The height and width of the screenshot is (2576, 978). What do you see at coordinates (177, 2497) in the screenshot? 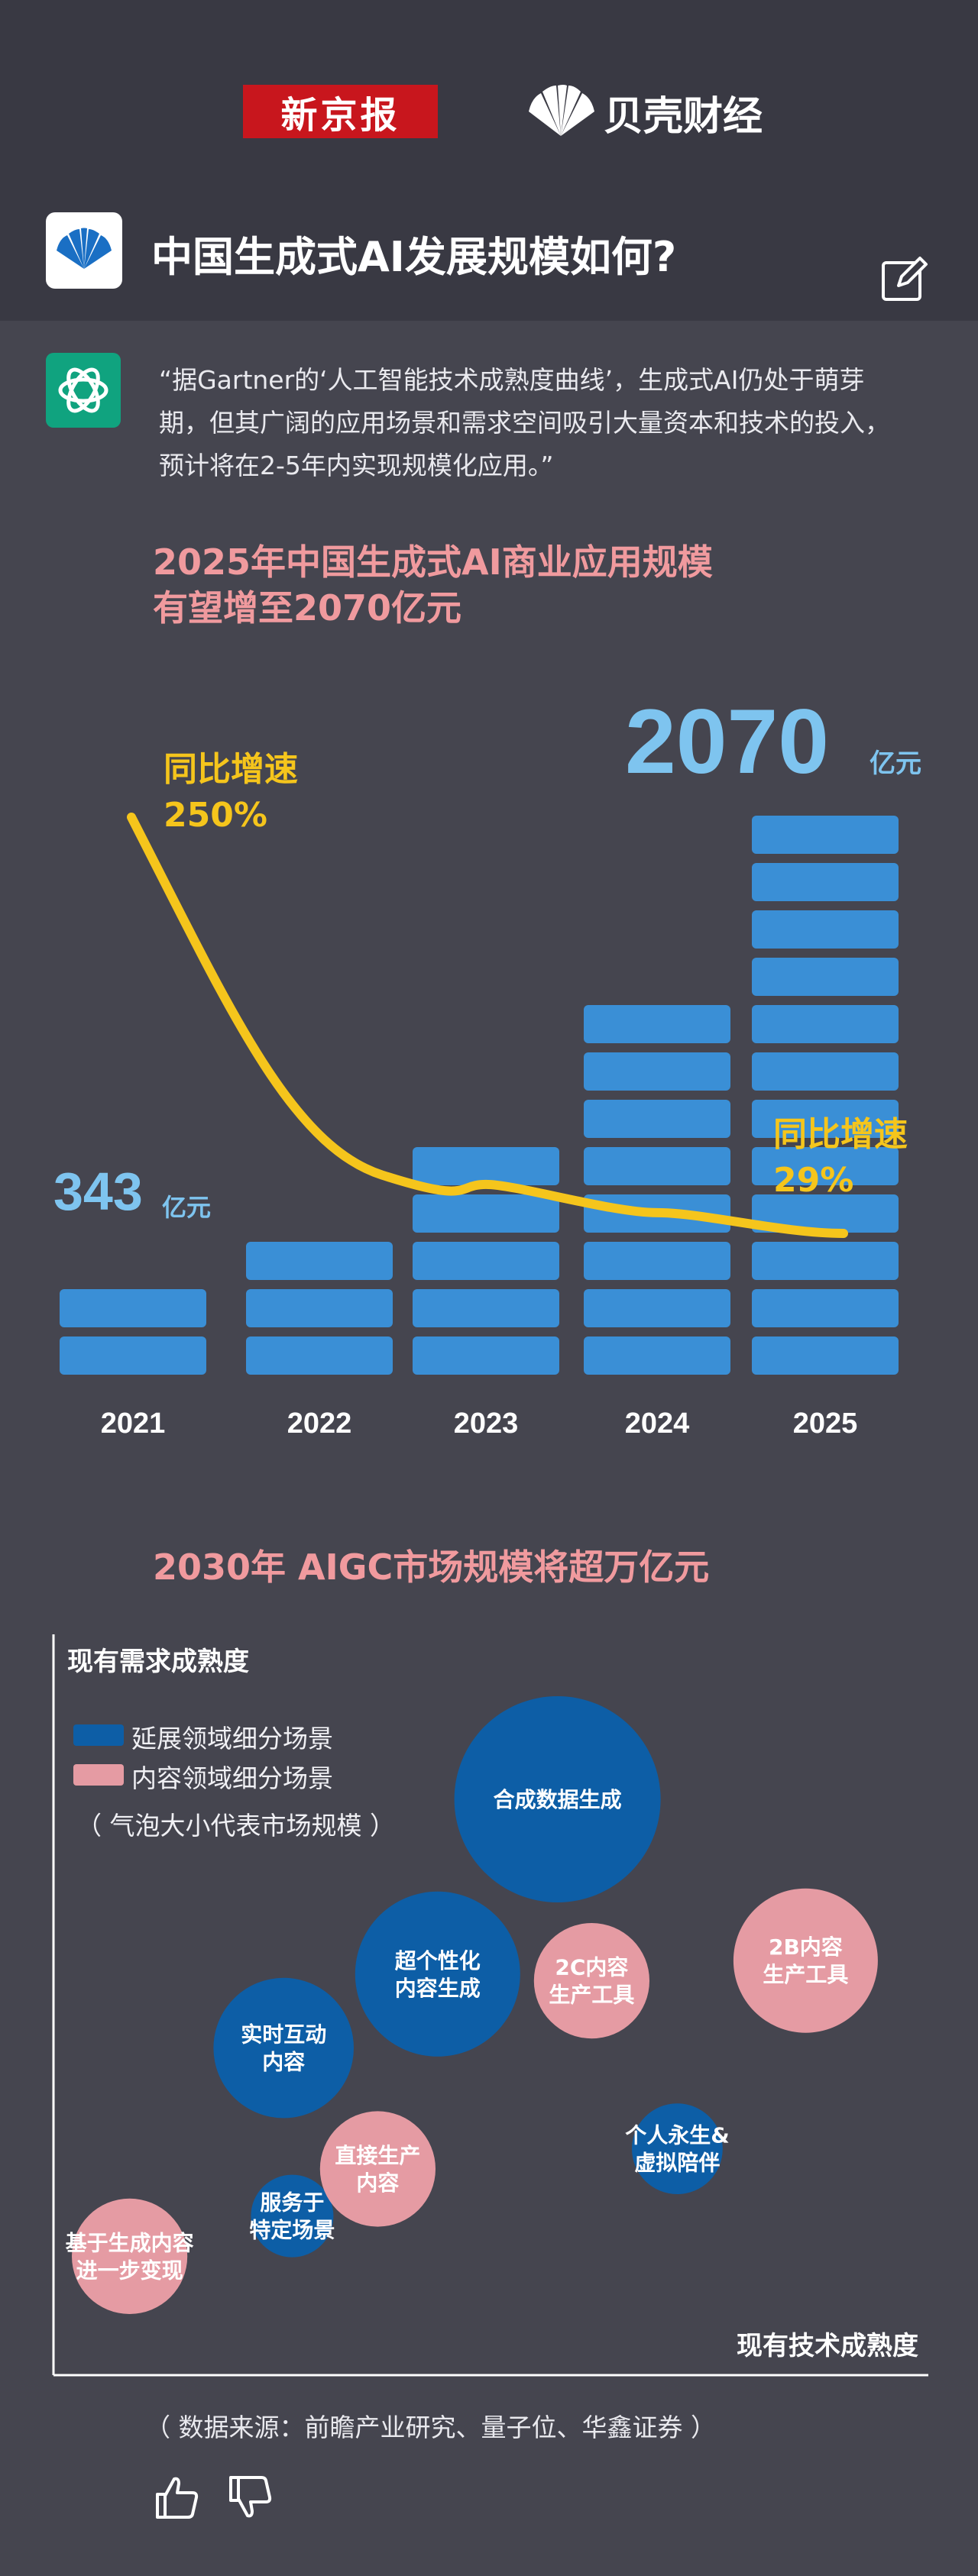
I see `thumbs-up-icon` at bounding box center [177, 2497].